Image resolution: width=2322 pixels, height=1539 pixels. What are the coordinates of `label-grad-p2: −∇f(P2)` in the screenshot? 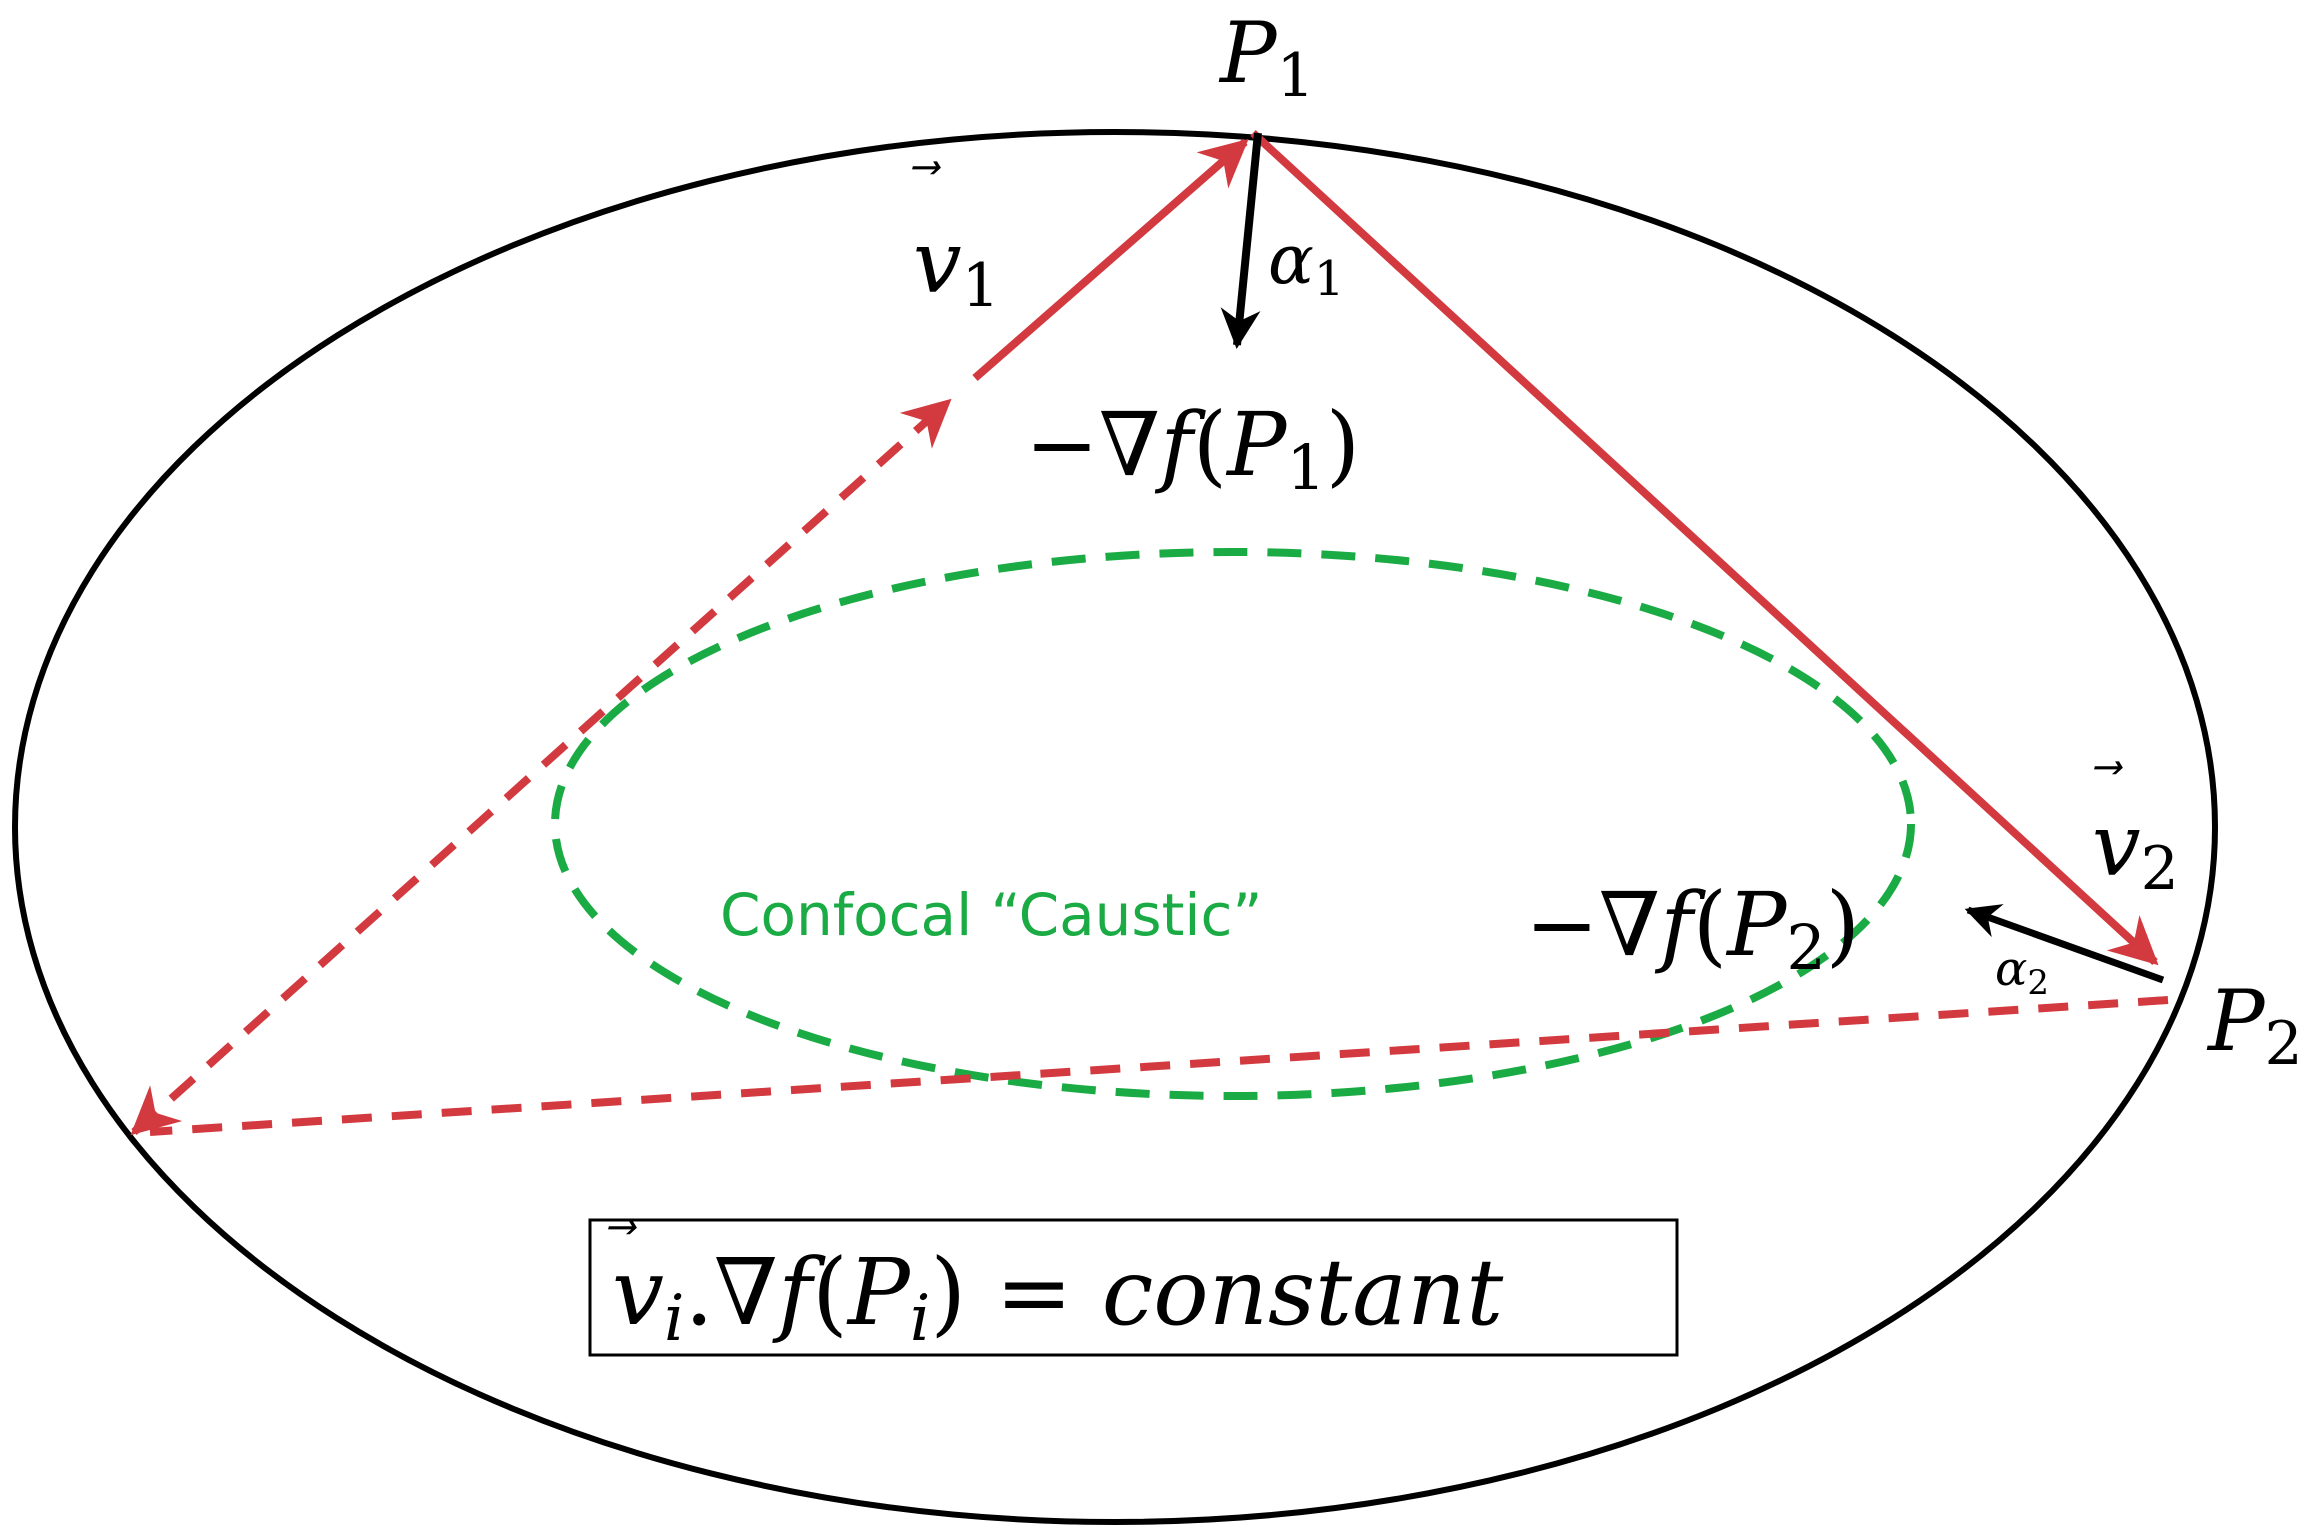 It's located at (1692, 928).